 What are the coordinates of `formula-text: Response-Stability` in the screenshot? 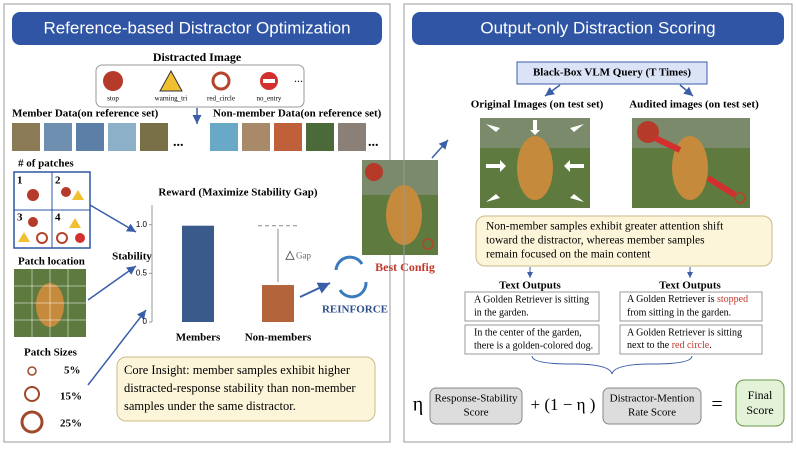 It's located at (476, 399).